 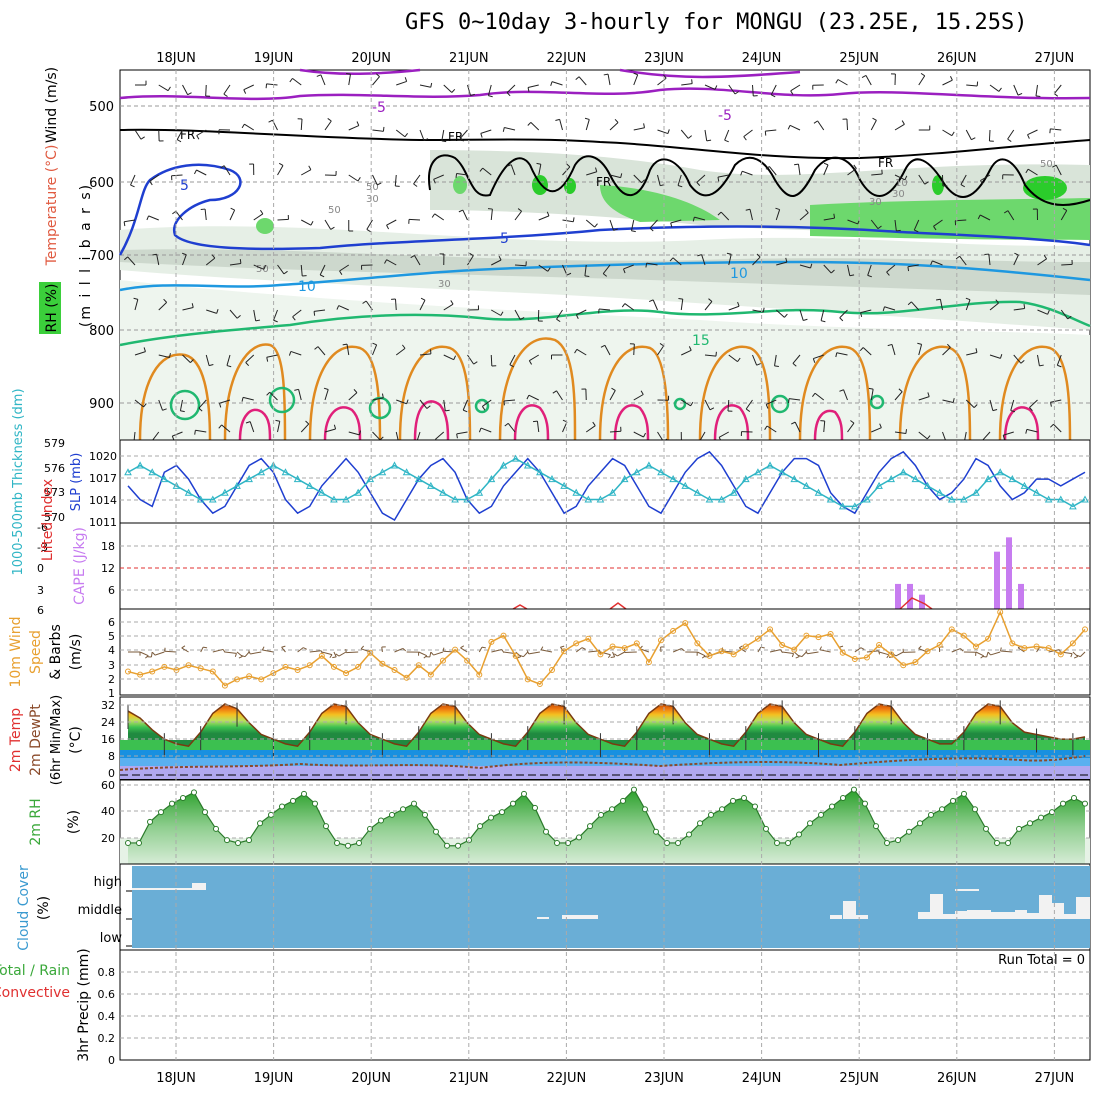 I want to click on cloud-level-label: high, so click(x=108, y=882).